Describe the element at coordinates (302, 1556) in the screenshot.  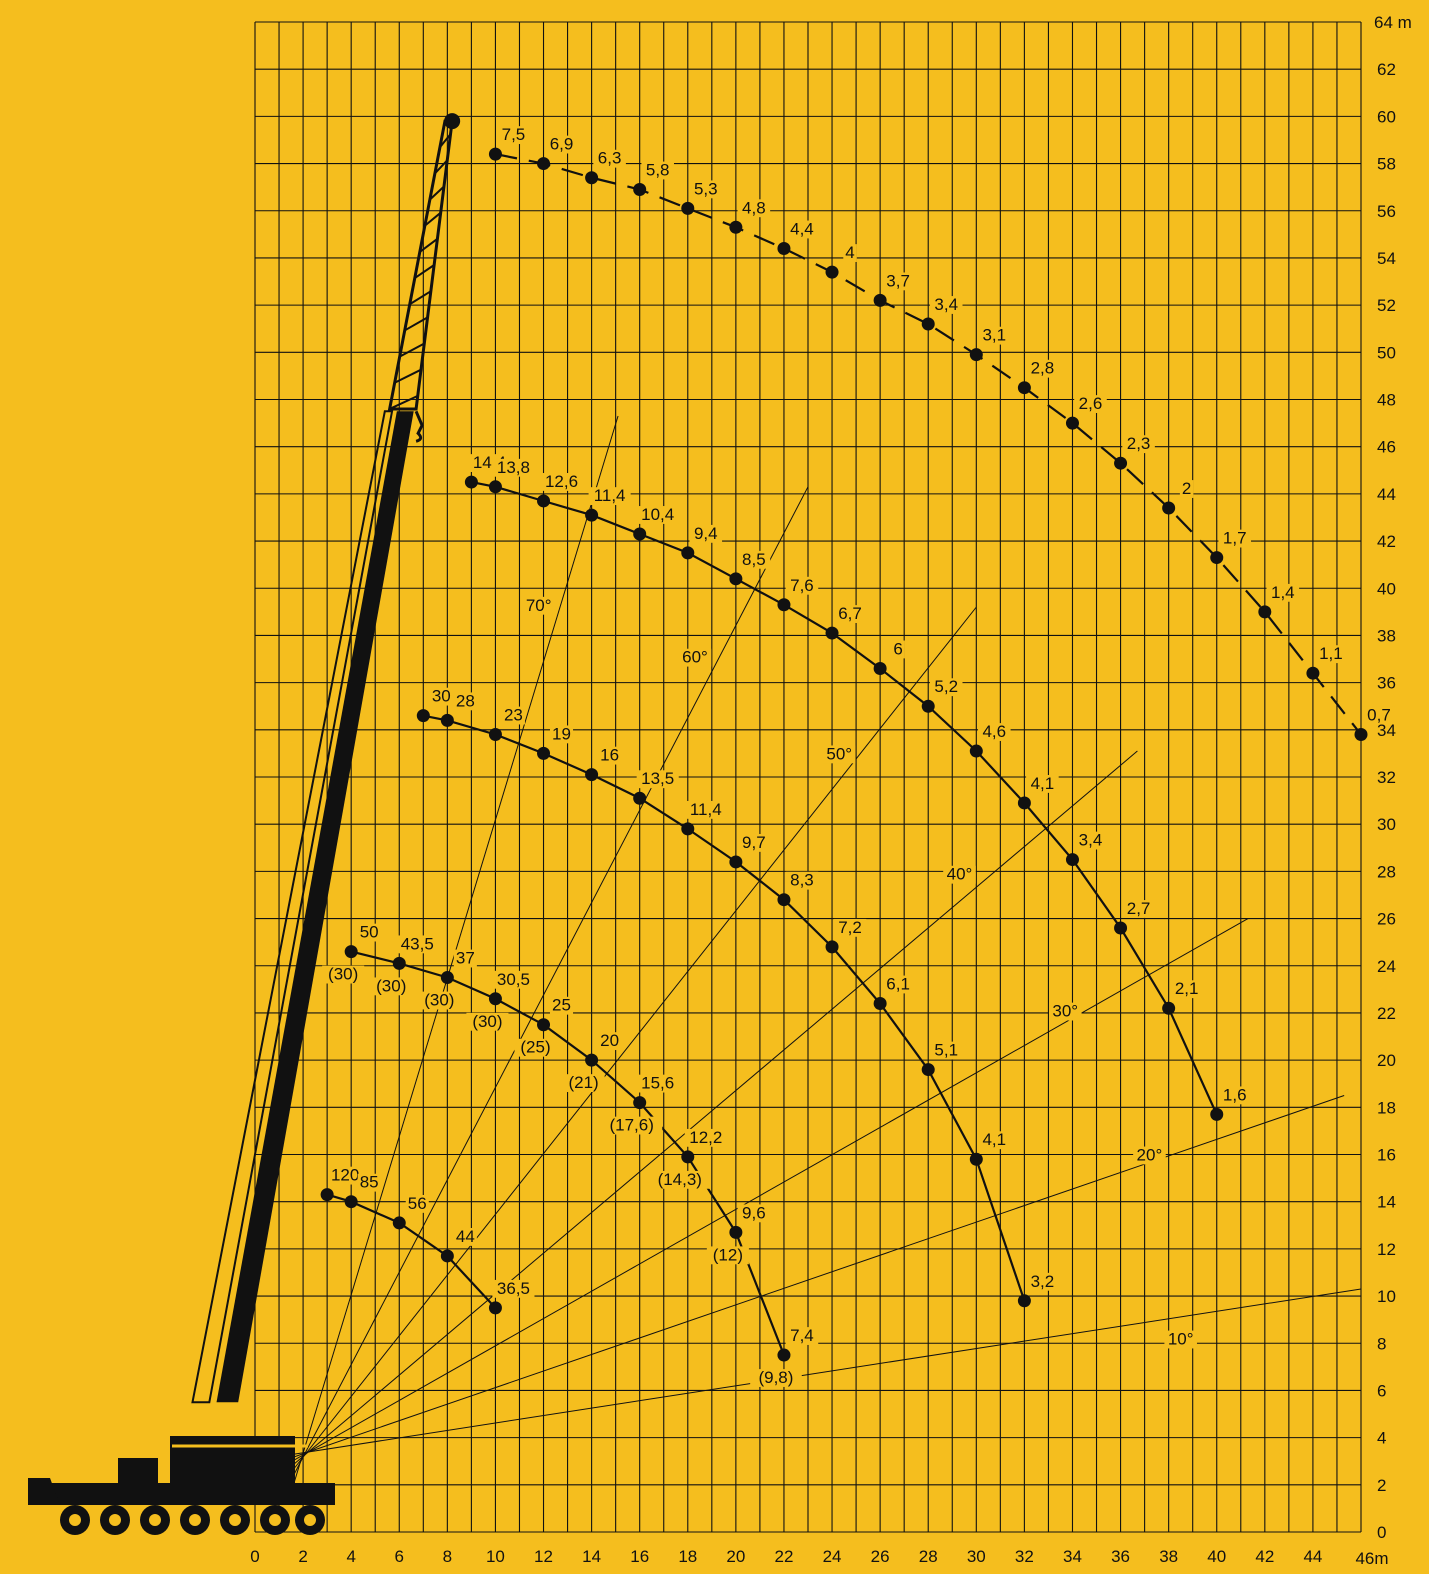
I see `x-tick-label: 2` at that location.